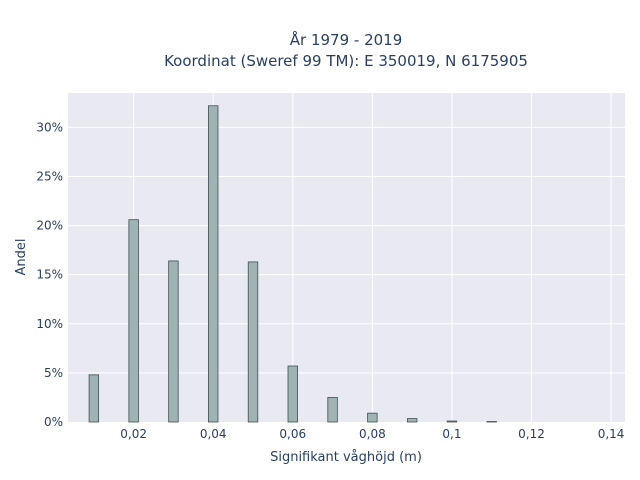  What do you see at coordinates (133, 434) in the screenshot?
I see `x-tick-label: 0,02` at bounding box center [133, 434].